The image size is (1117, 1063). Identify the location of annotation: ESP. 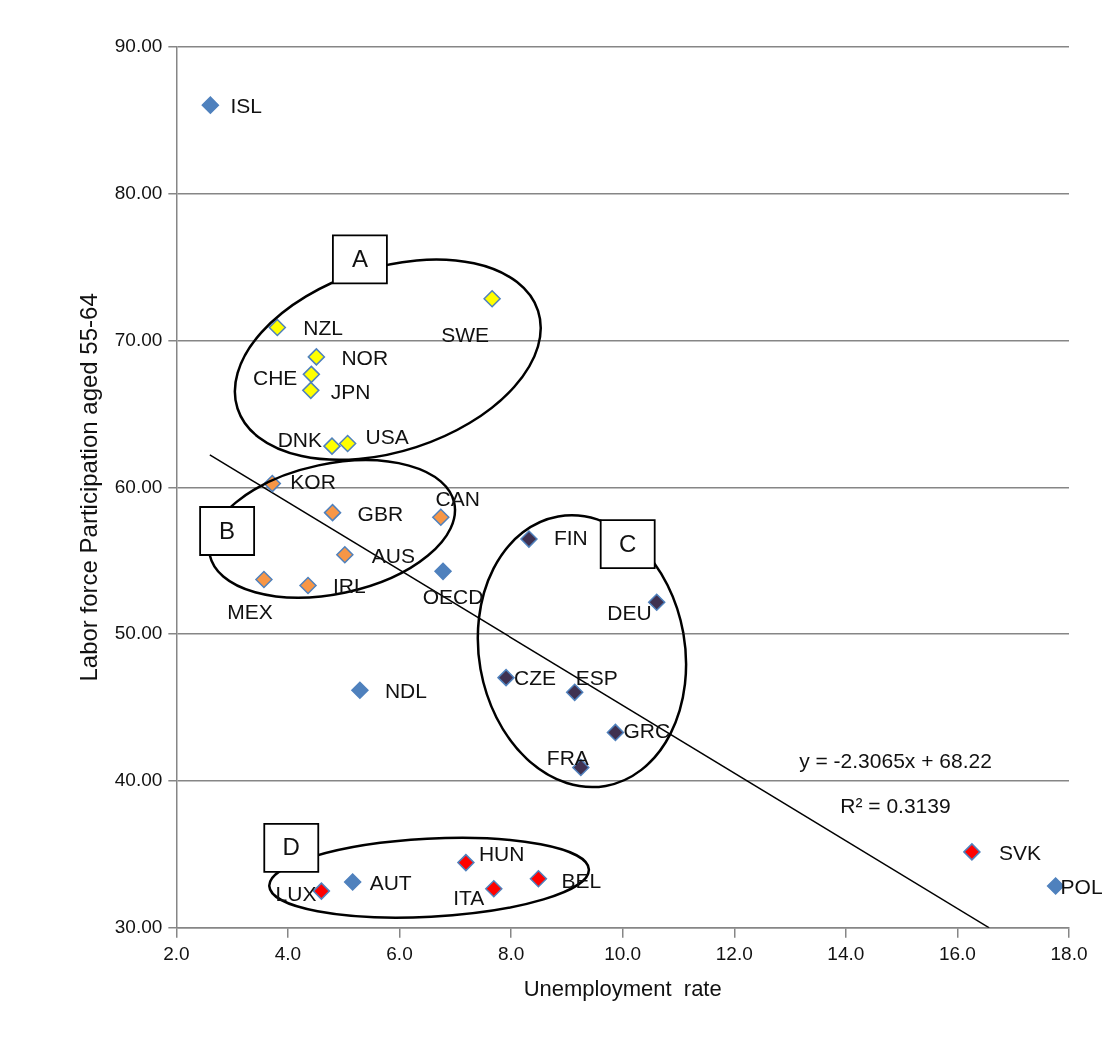
(596, 678).